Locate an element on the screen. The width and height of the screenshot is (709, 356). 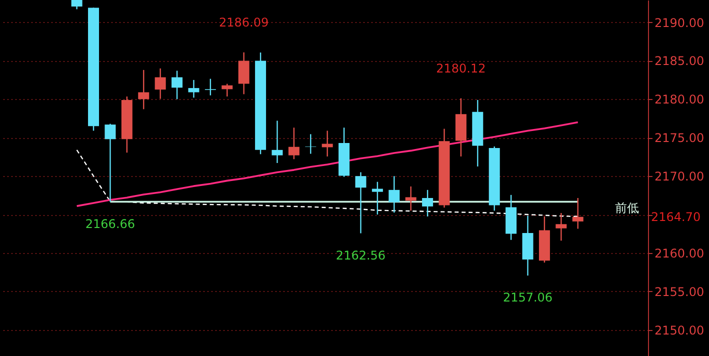
annotation: 2180.12 is located at coordinates (461, 68).